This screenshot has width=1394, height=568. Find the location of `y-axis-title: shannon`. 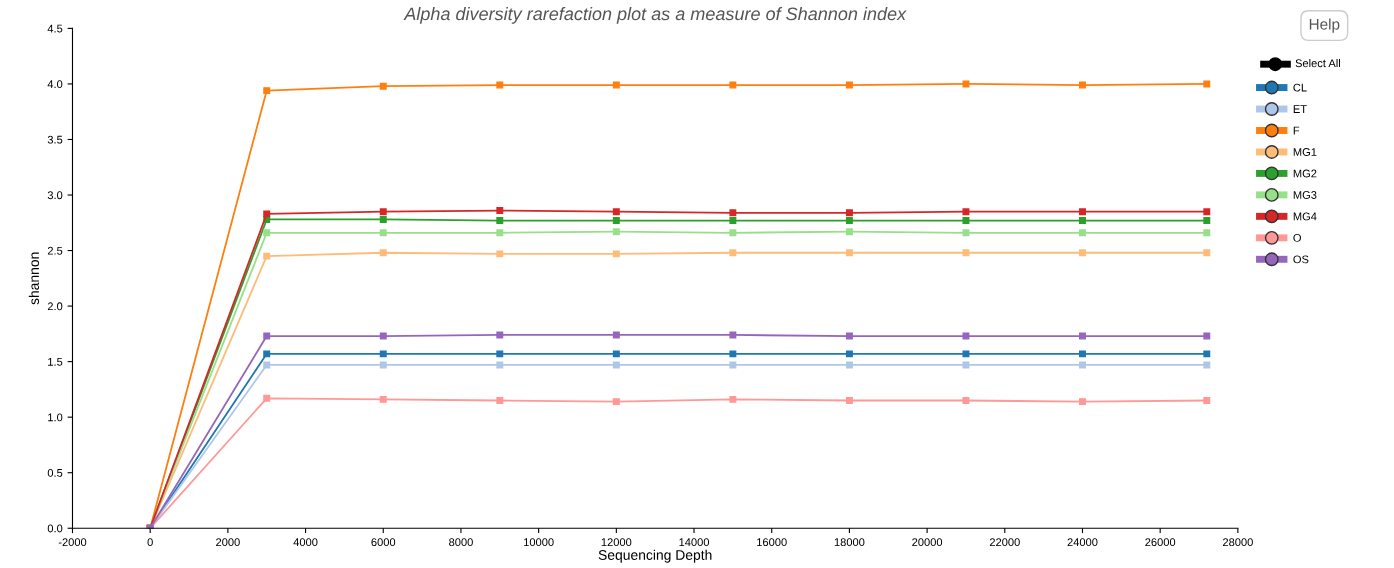

y-axis-title: shannon is located at coordinates (34, 278).